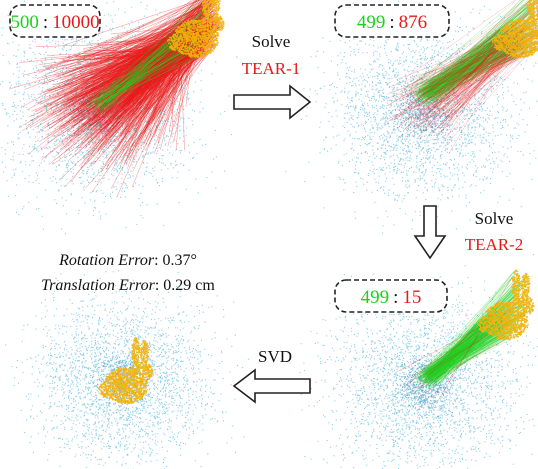 This screenshot has width=538, height=469. What do you see at coordinates (275, 356) in the screenshot?
I see `step-method-label: SVD` at bounding box center [275, 356].